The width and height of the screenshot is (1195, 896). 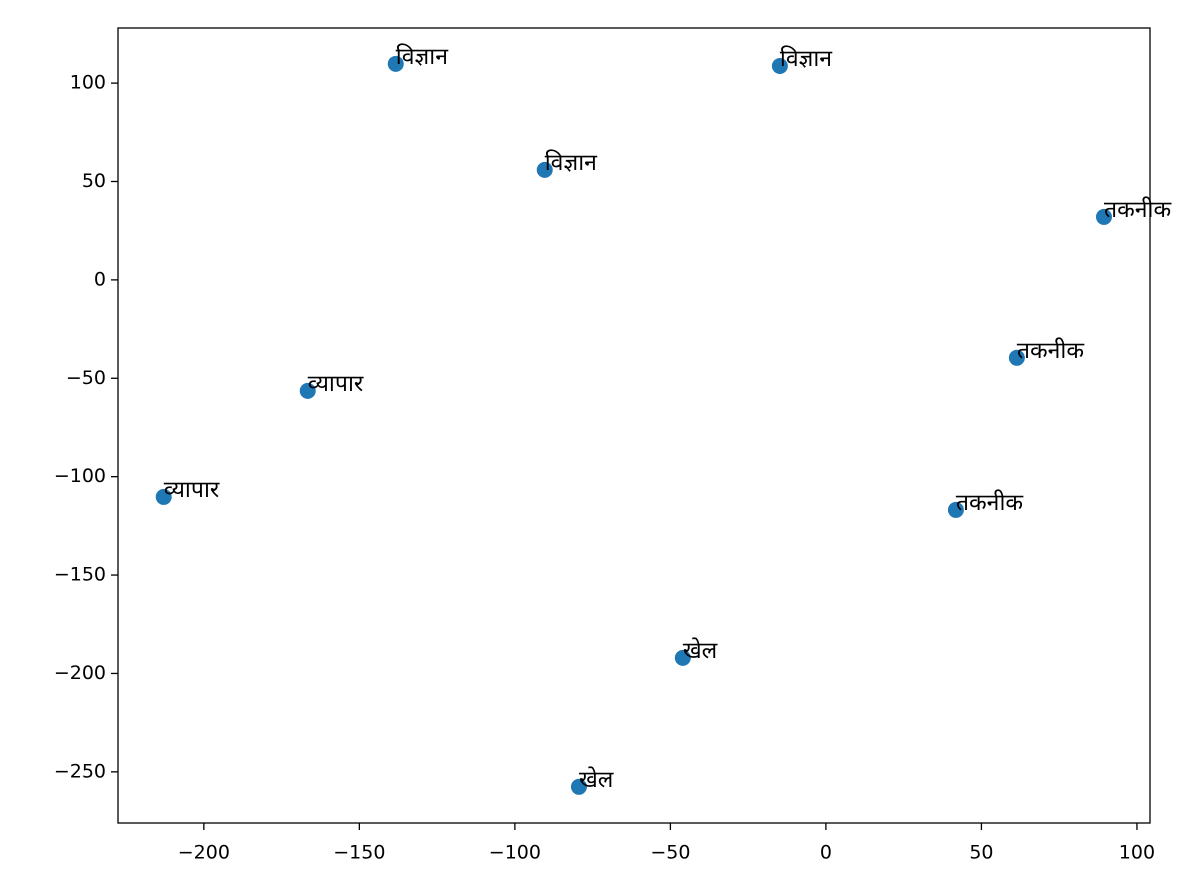 I want to click on y-tick-label: −150, so click(x=80, y=575).